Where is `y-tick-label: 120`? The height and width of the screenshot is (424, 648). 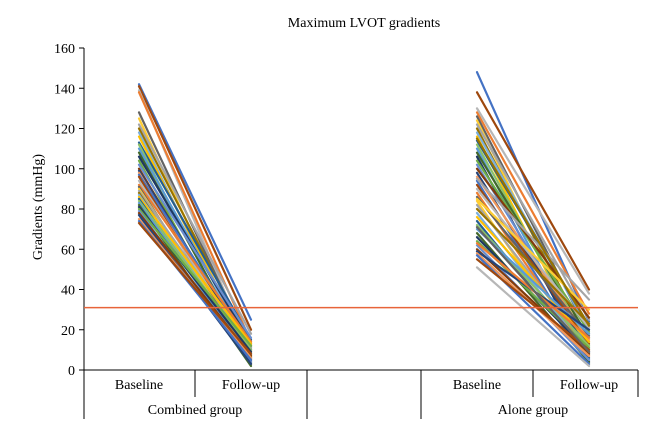
y-tick-label: 120 is located at coordinates (64, 130).